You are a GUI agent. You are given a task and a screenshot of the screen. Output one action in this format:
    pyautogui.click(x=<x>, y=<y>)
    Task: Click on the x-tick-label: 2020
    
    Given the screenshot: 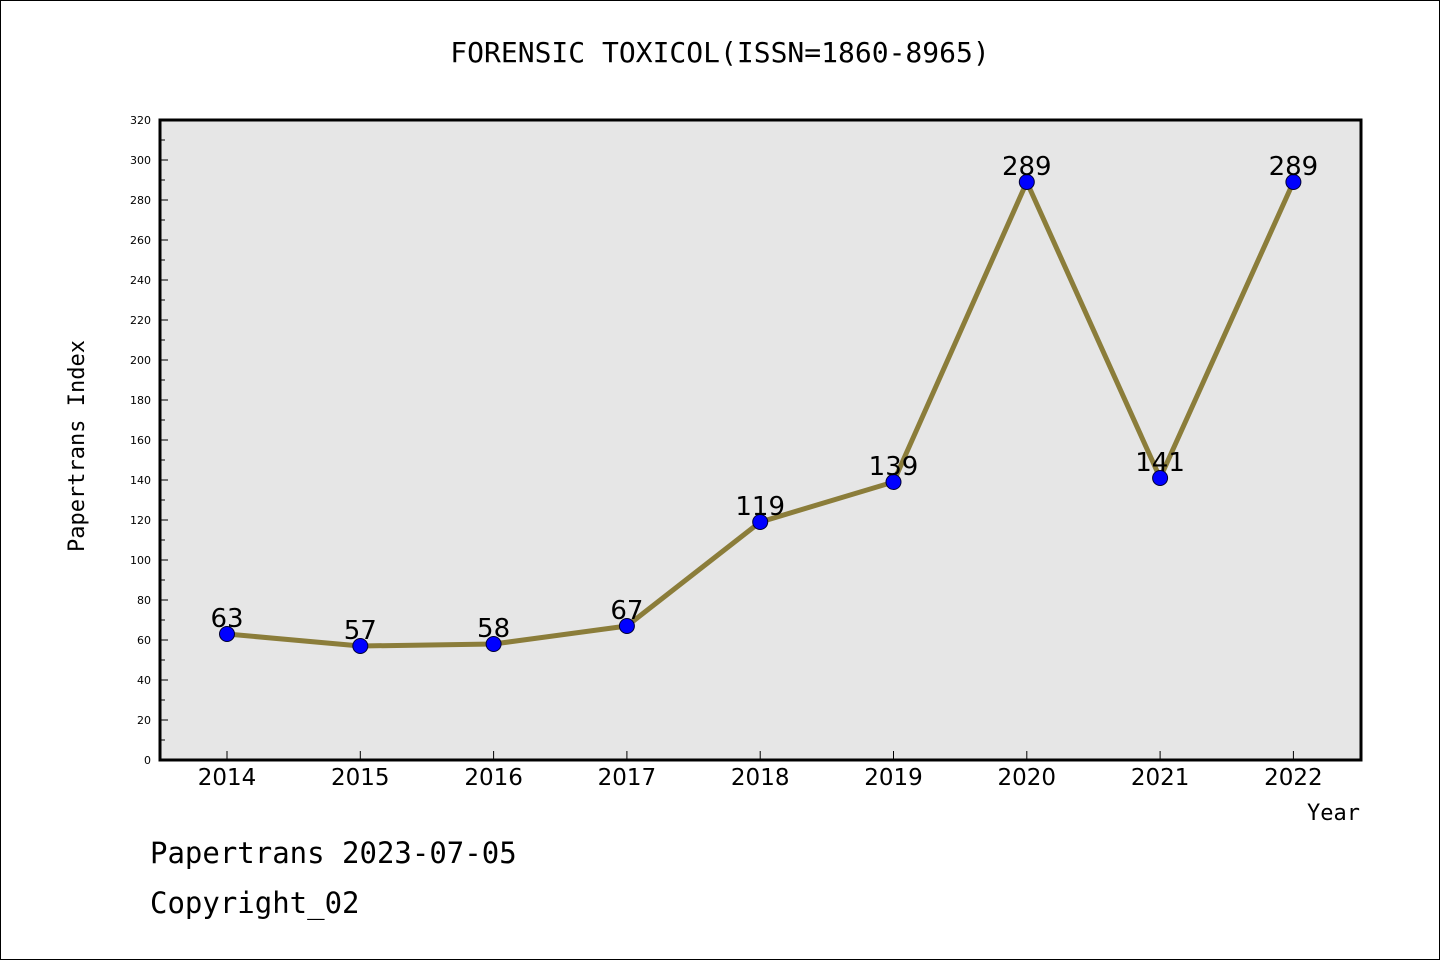 What is the action you would take?
    pyautogui.click(x=1027, y=778)
    